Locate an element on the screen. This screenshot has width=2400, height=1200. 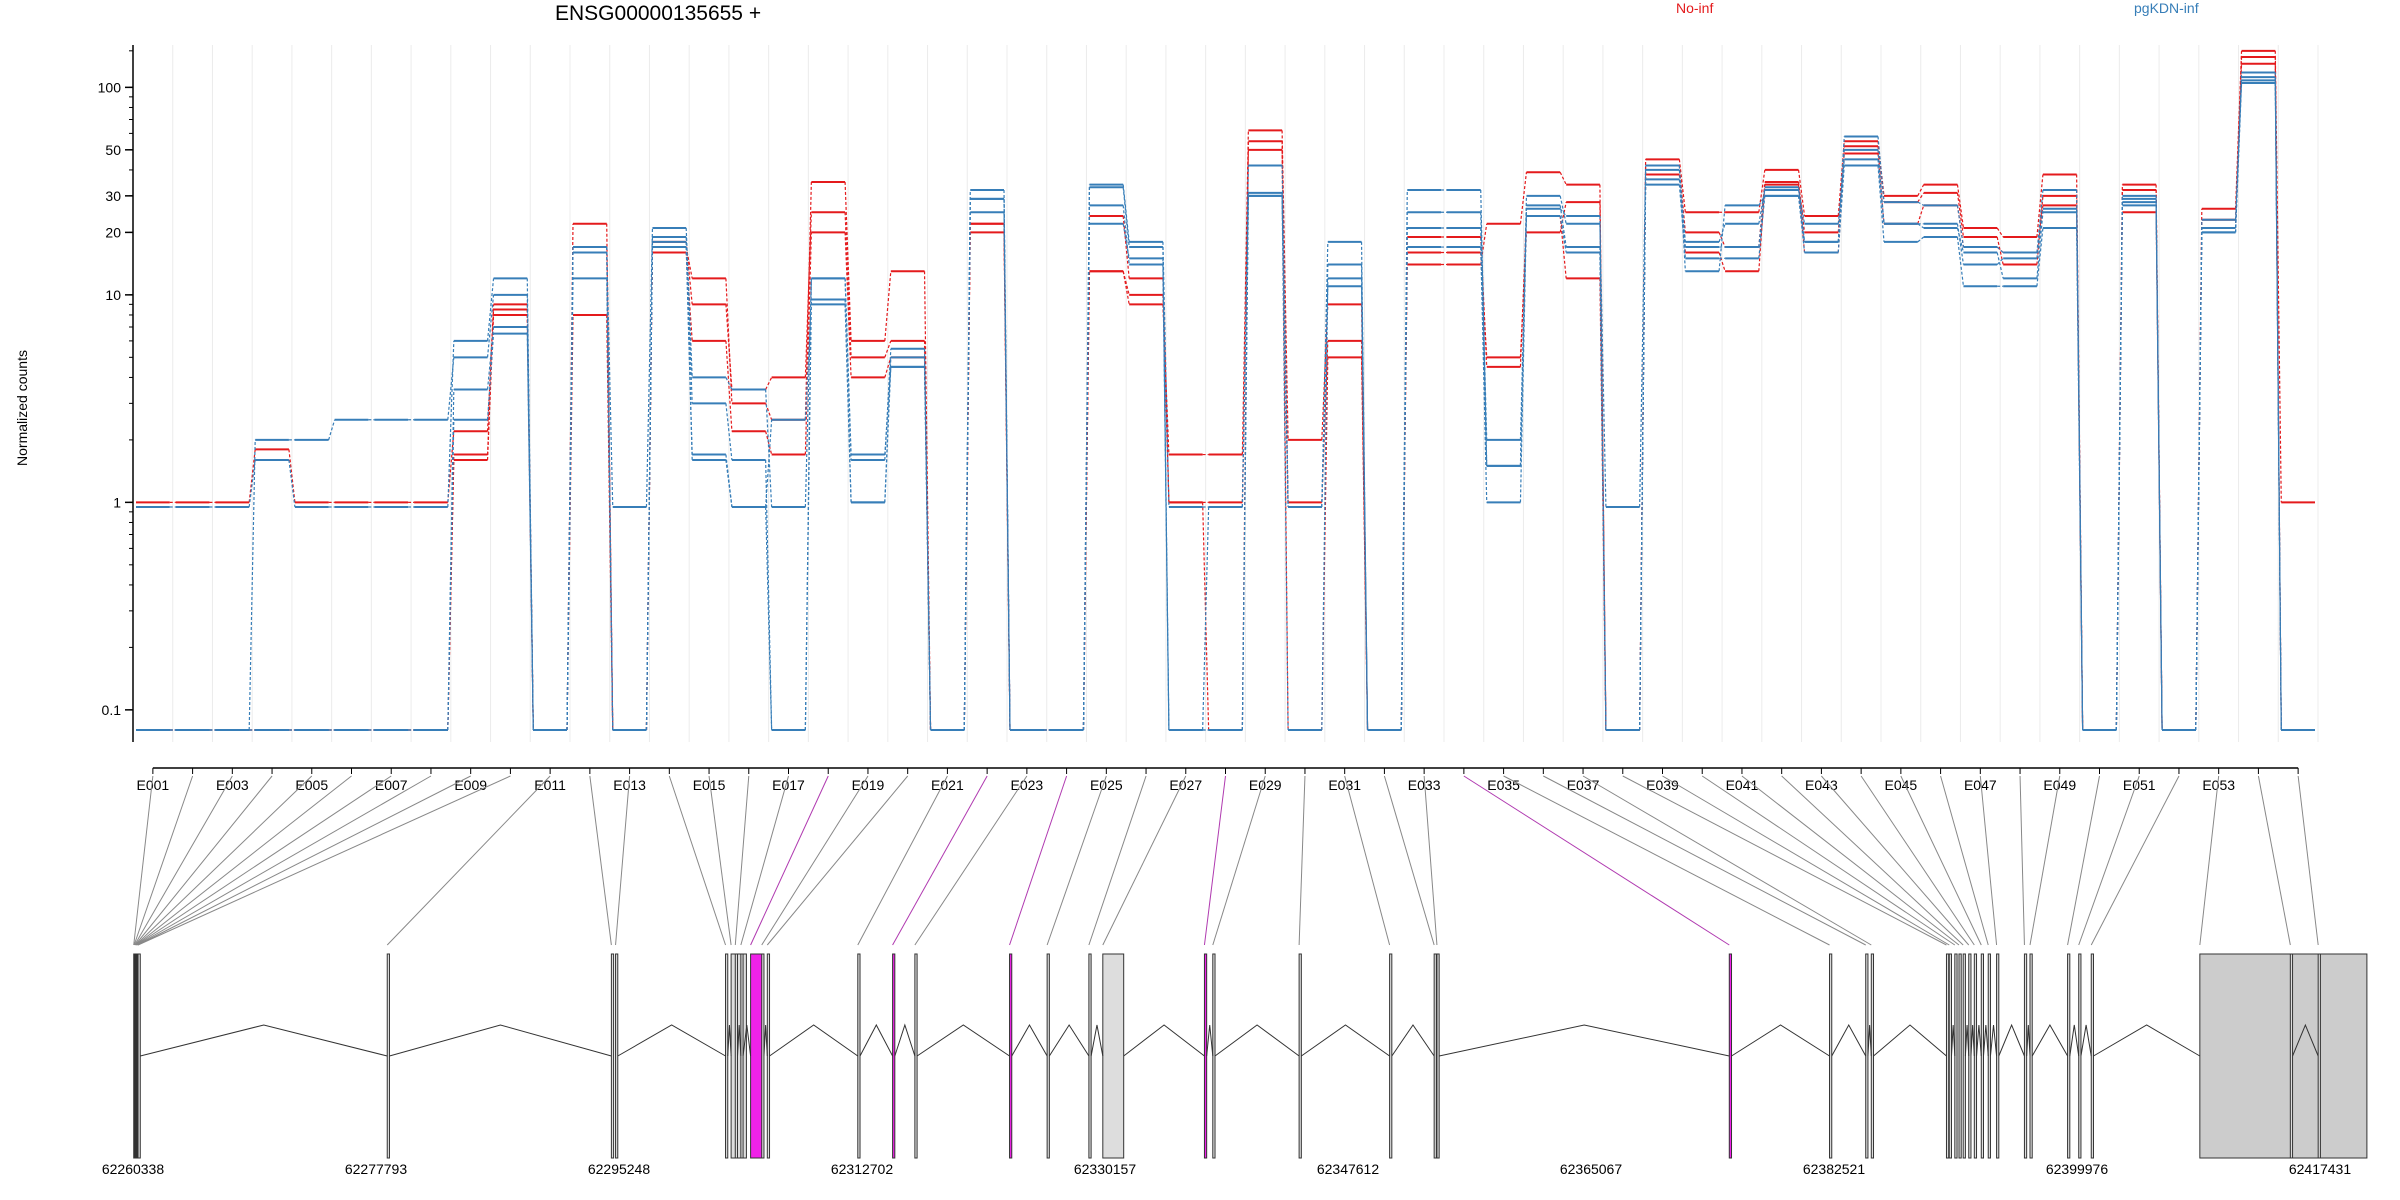
genomic-coordinate-label: 62382521 is located at coordinates (1834, 1169).